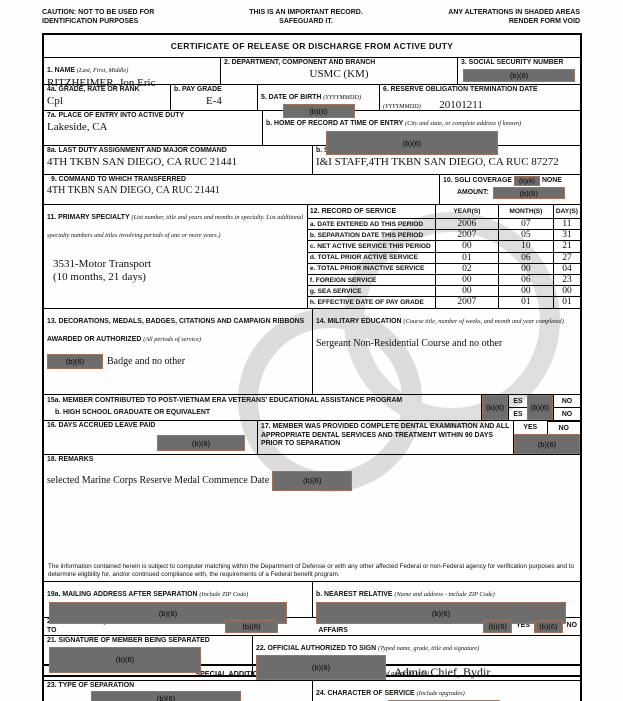 The image size is (623, 701). Describe the element at coordinates (339, 73) in the screenshot. I see `field-branch-value: USMC (KM)` at that location.